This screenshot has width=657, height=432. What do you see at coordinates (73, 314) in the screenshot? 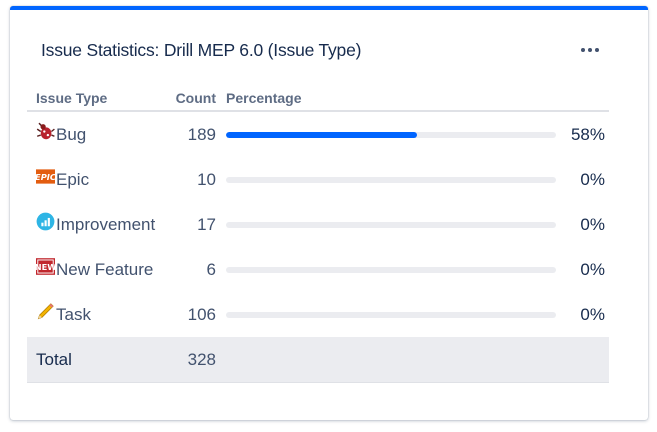
I see `issue-type-link-task: Task` at bounding box center [73, 314].